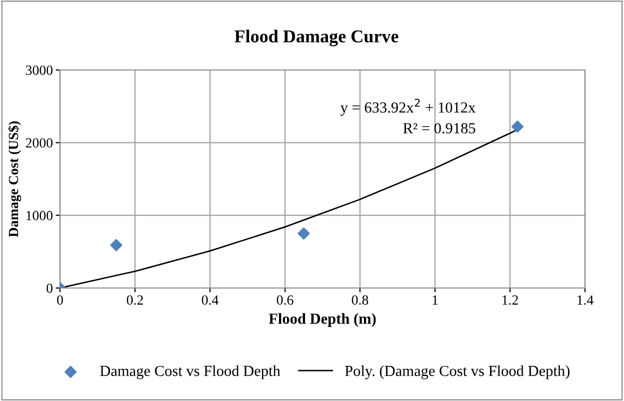  Describe the element at coordinates (39, 215) in the screenshot. I see `y-tick-label: 1000` at that location.